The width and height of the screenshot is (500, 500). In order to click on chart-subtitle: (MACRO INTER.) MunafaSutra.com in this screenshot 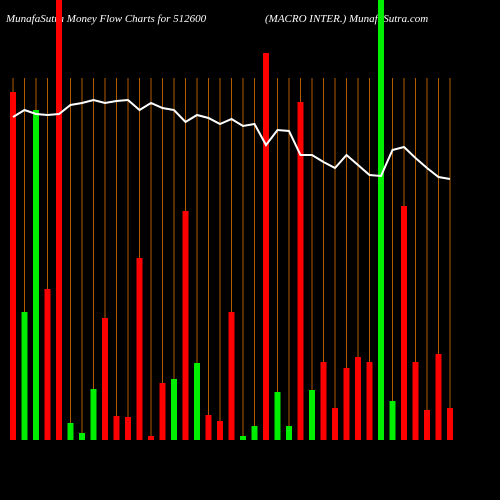, I will do `click(346, 19)`.